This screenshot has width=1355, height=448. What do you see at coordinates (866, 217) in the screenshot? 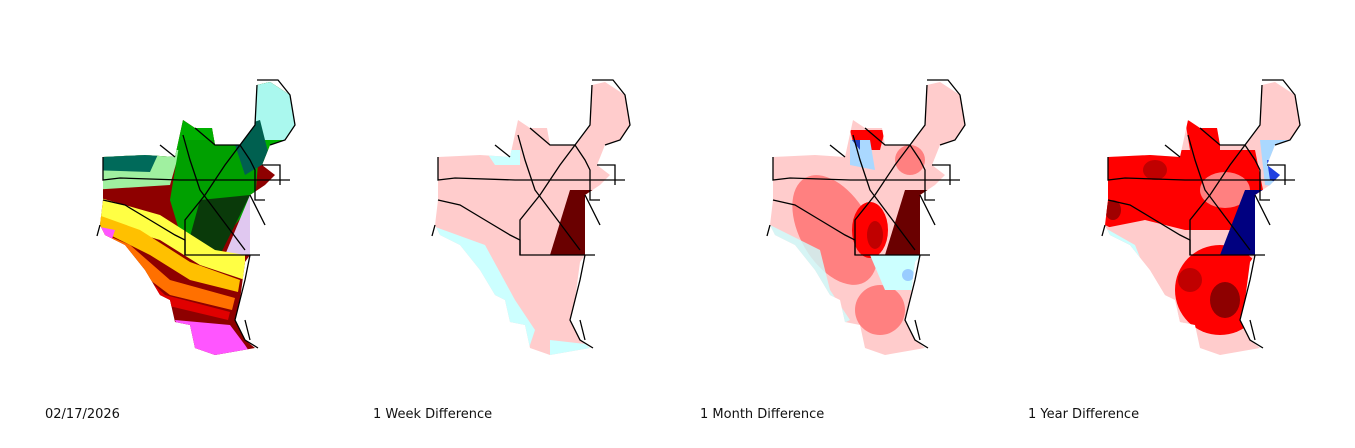
I see `map-month` at bounding box center [866, 217].